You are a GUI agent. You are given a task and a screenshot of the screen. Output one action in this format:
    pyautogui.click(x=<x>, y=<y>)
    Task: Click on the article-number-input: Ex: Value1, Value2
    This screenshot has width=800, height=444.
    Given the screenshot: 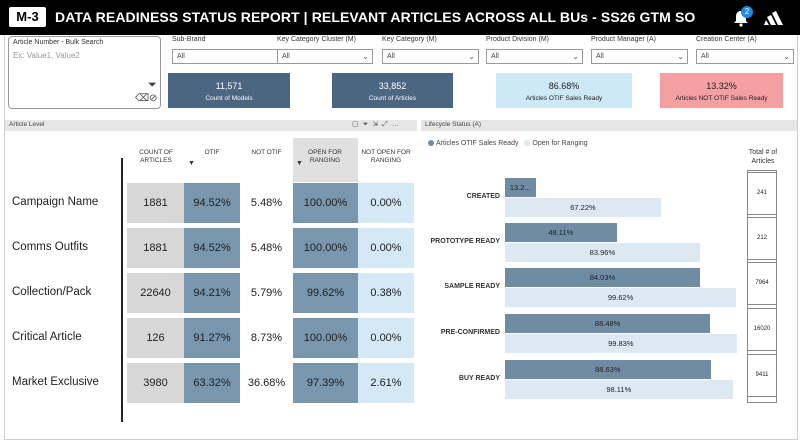 What is the action you would take?
    pyautogui.click(x=46, y=55)
    